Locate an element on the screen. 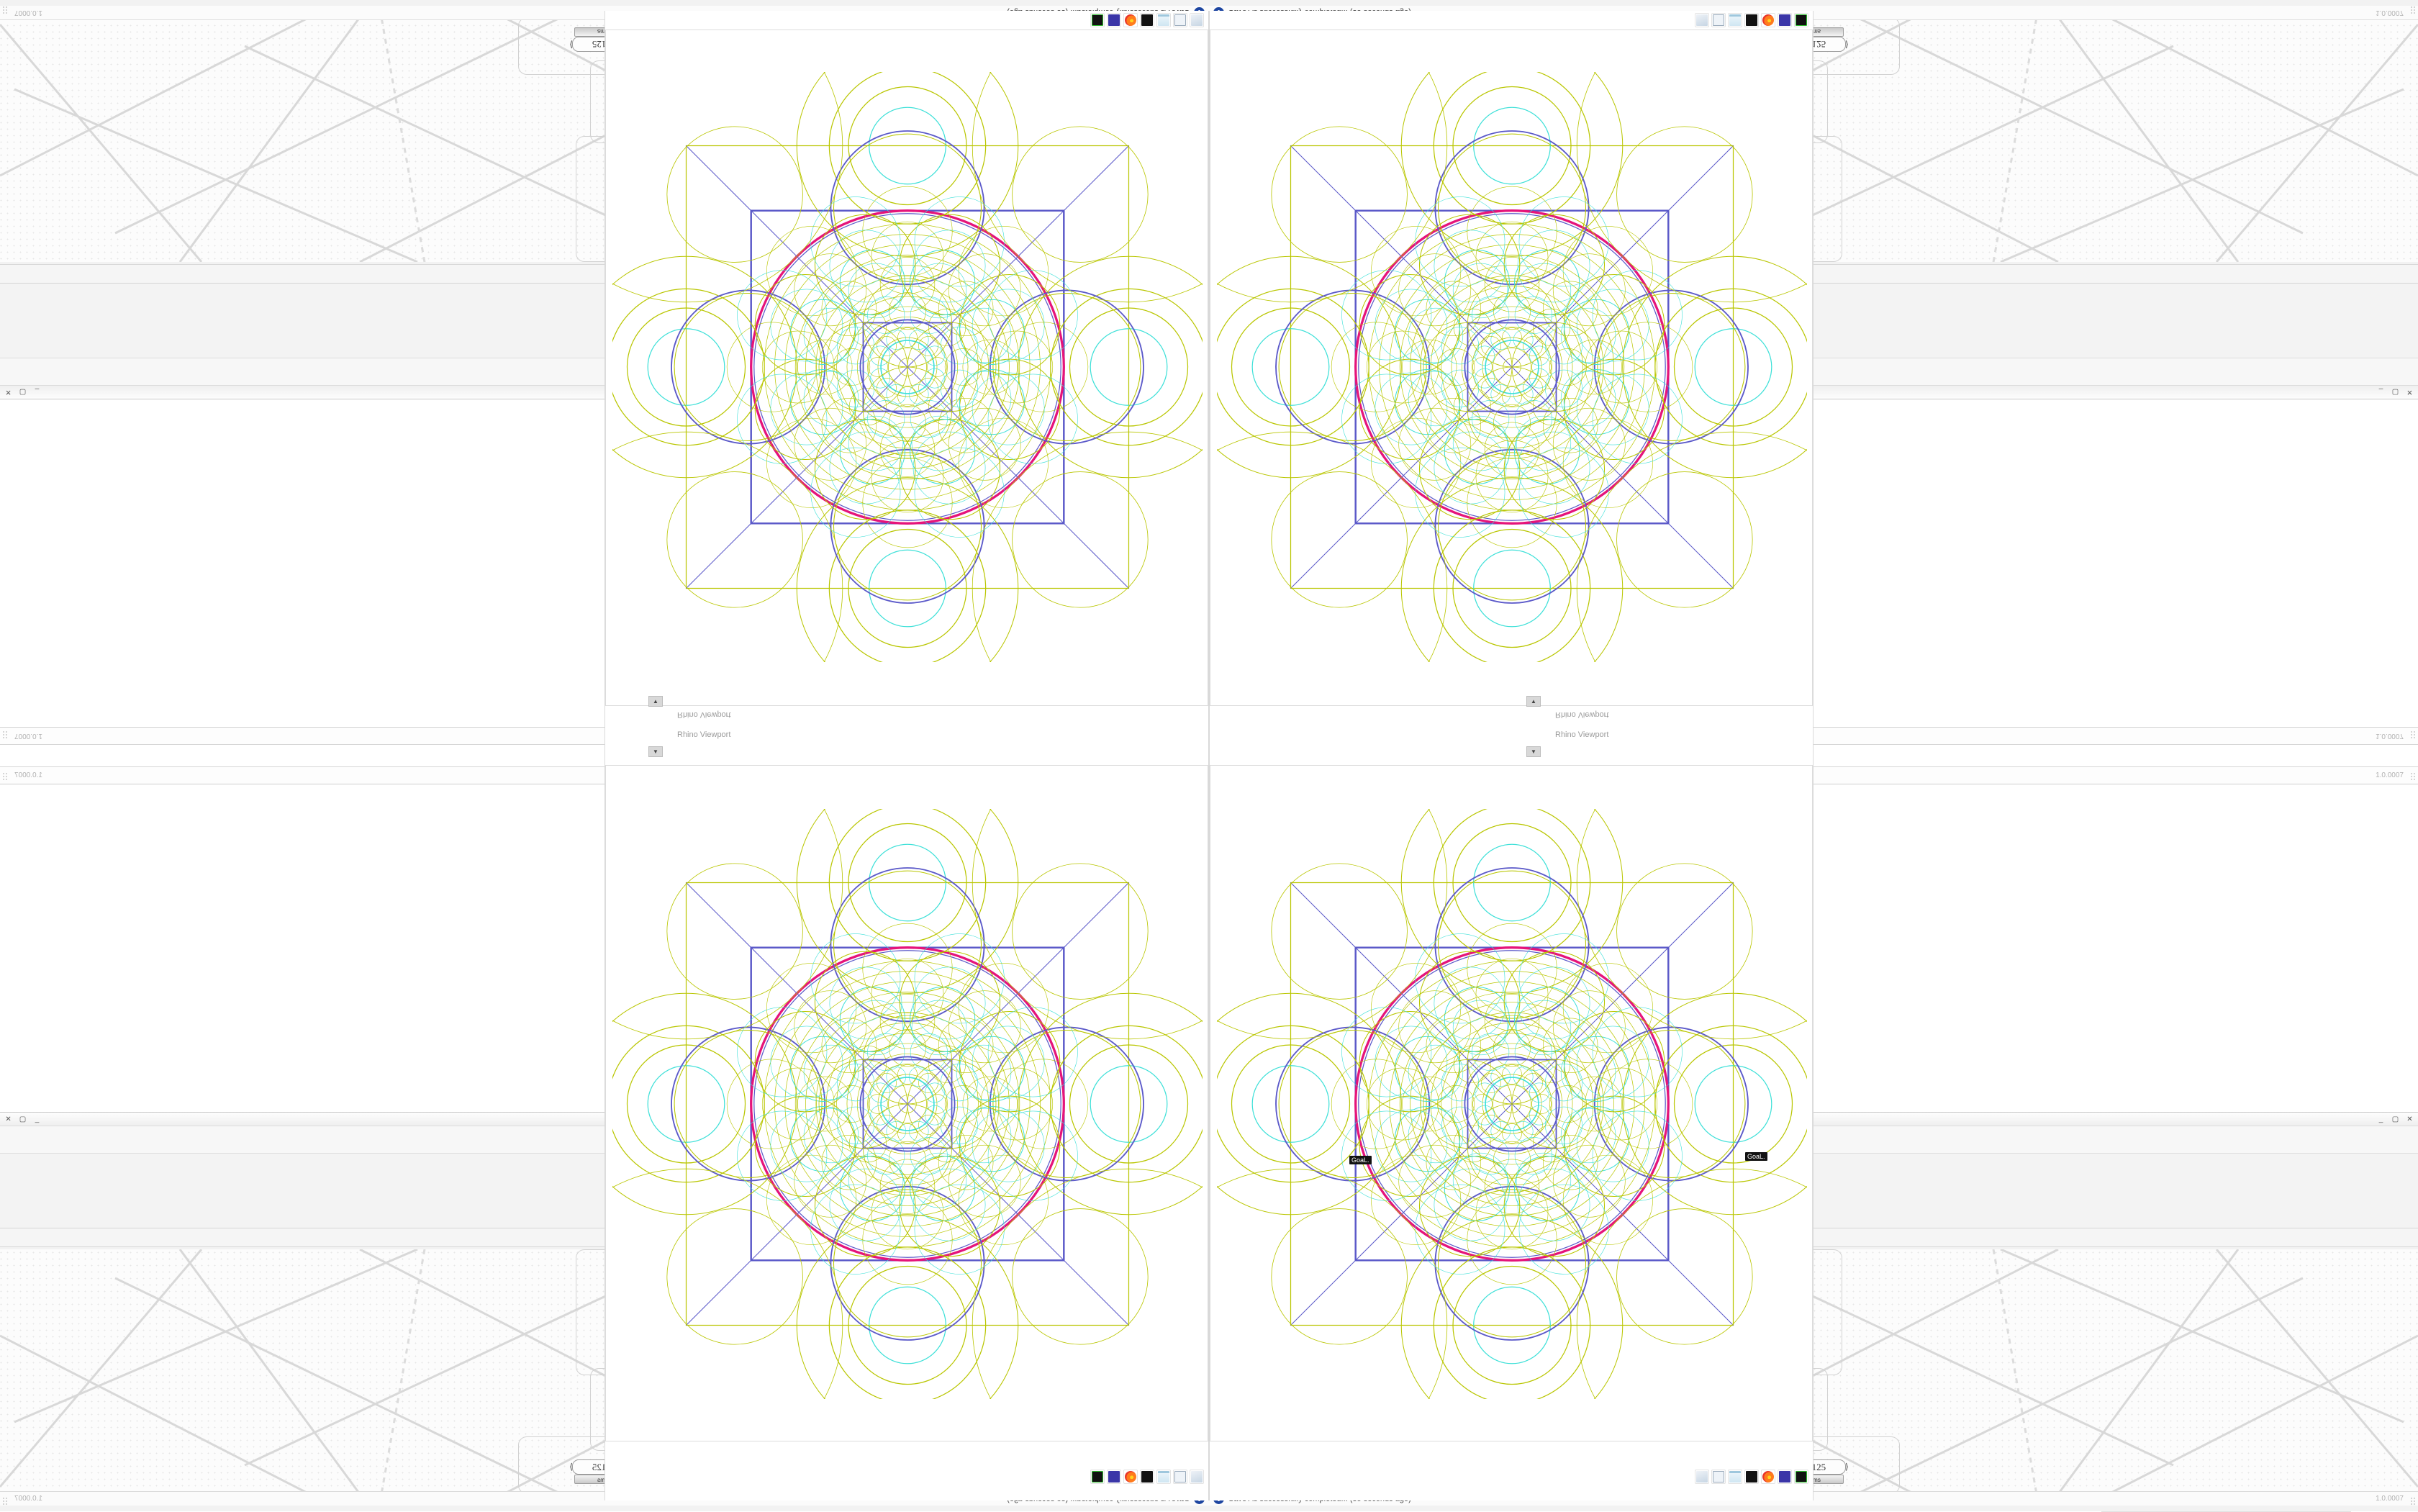 The image size is (2418, 1512). geometry-wrapper is located at coordinates (907, 368).